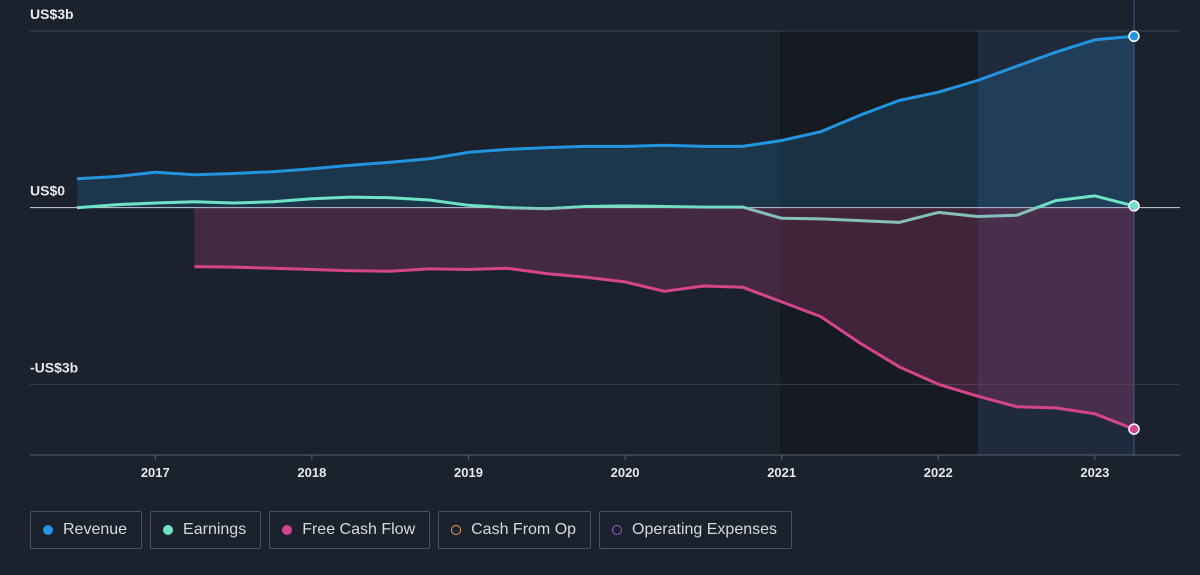 The image size is (1200, 575). I want to click on y-tick-label: US$0, so click(47, 191).